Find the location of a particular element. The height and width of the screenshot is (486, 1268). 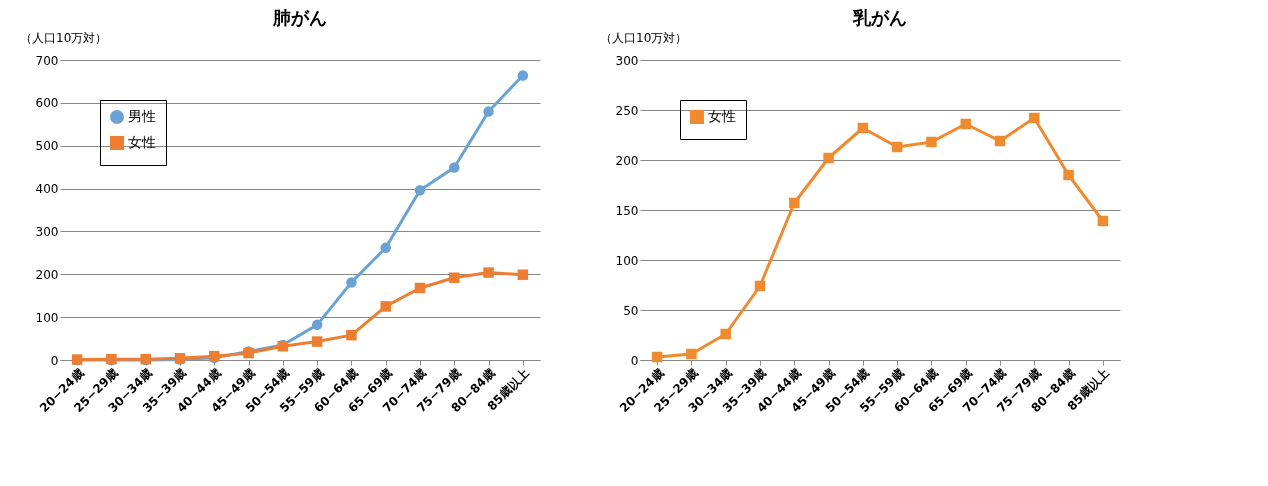

legend-label: 男性 is located at coordinates (142, 116).